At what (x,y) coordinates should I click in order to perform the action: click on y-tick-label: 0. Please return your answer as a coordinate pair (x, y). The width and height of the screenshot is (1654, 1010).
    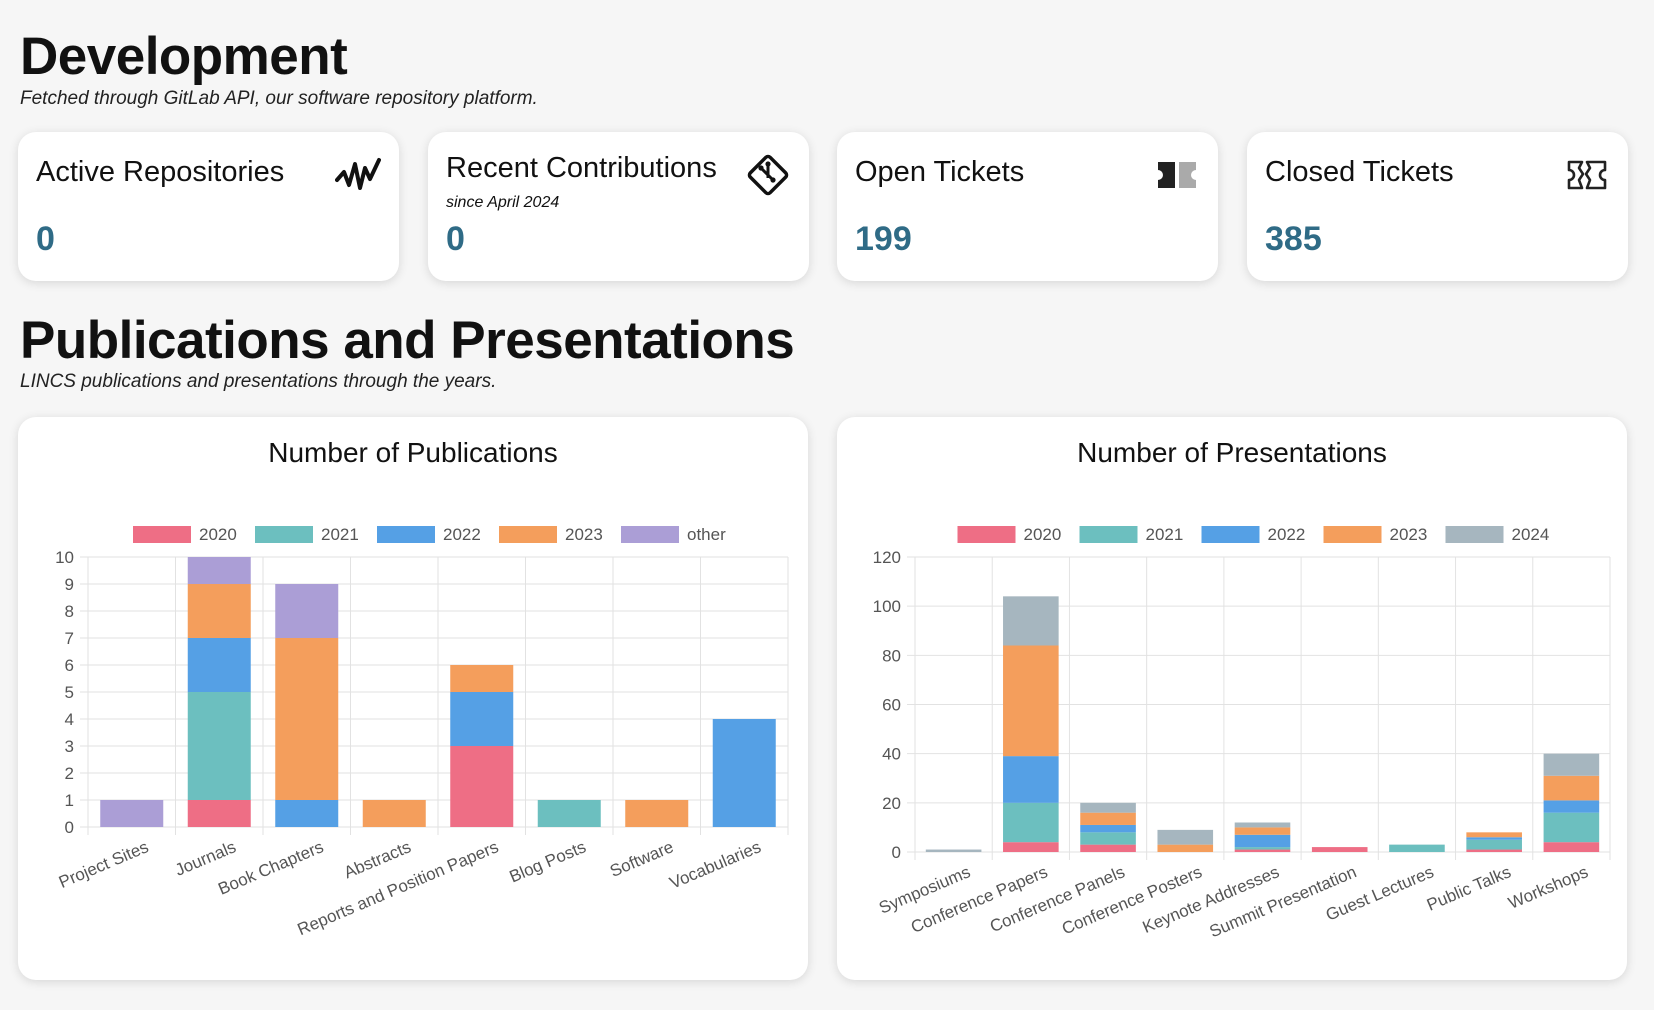
    Looking at the image, I should click on (69, 827).